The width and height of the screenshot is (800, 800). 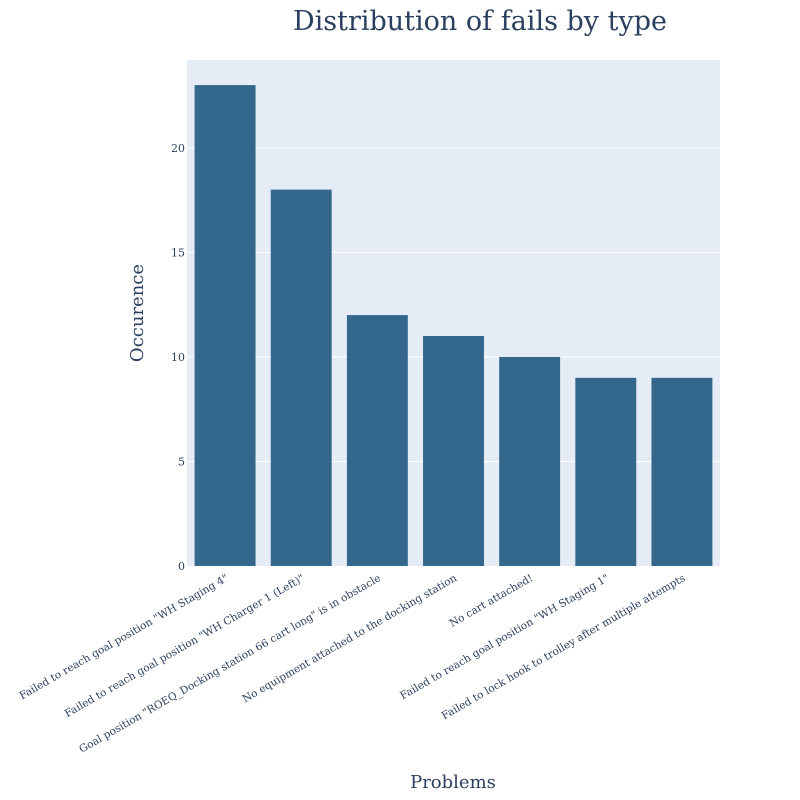 I want to click on y-tick-label: 15, so click(x=178, y=252).